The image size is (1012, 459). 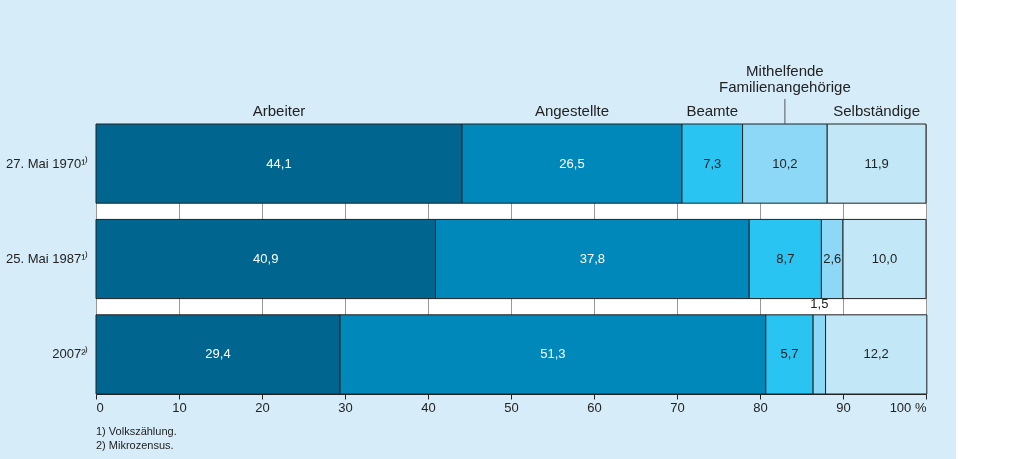 What do you see at coordinates (70, 354) in the screenshot?
I see `y-tick-label: 2007²⁾` at bounding box center [70, 354].